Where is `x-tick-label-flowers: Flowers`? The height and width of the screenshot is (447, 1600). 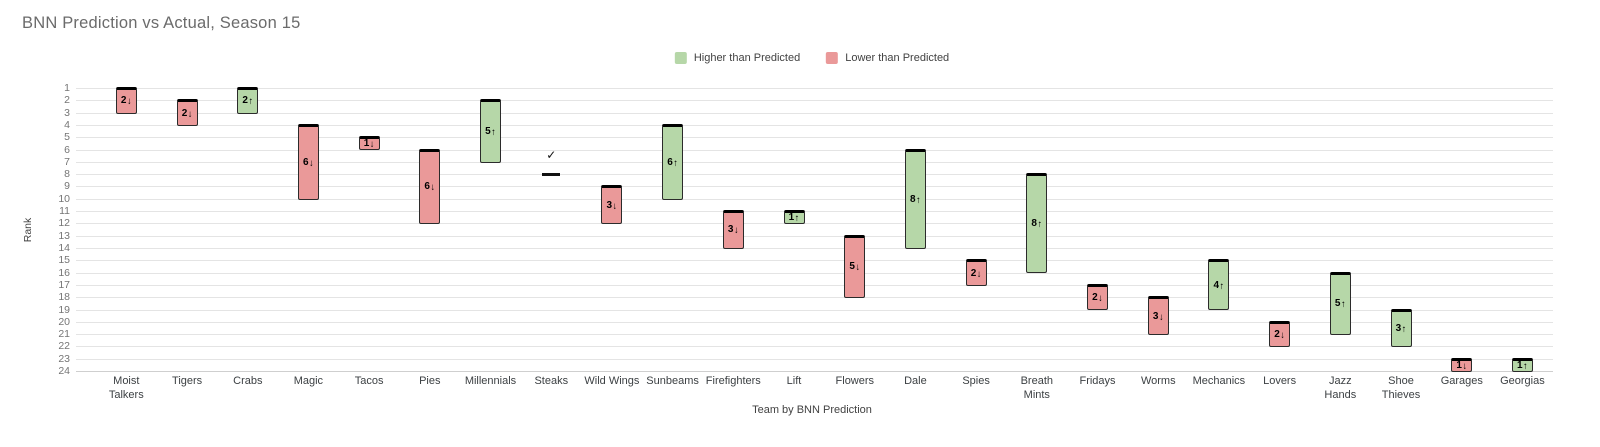
x-tick-label-flowers: Flowers is located at coordinates (855, 381).